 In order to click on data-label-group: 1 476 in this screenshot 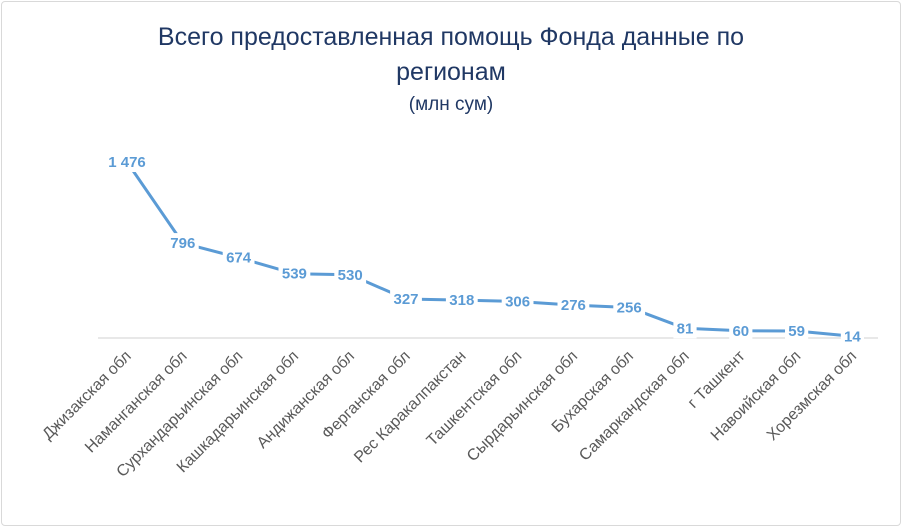, I will do `click(127, 162)`.